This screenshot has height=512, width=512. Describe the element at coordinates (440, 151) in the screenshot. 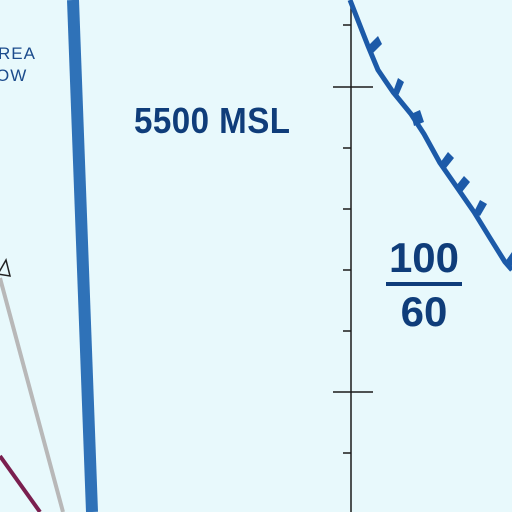

I see `airspace-boundary-serrations` at that location.